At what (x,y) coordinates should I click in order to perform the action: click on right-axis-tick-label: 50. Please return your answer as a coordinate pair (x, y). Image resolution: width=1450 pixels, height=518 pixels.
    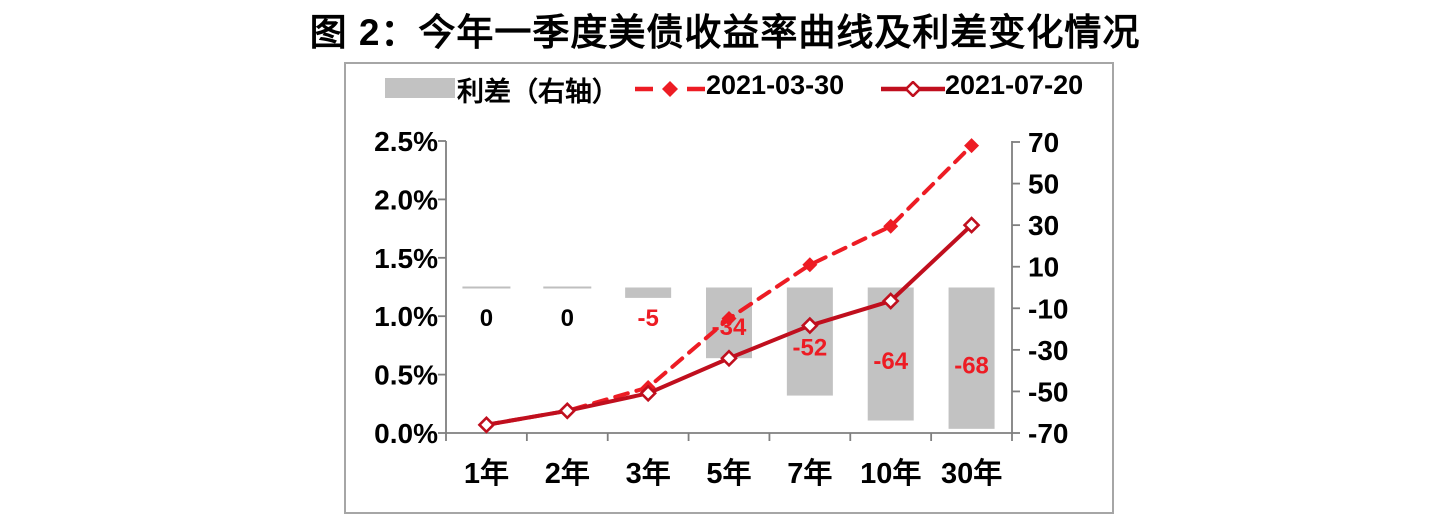
    Looking at the image, I should click on (1043, 184).